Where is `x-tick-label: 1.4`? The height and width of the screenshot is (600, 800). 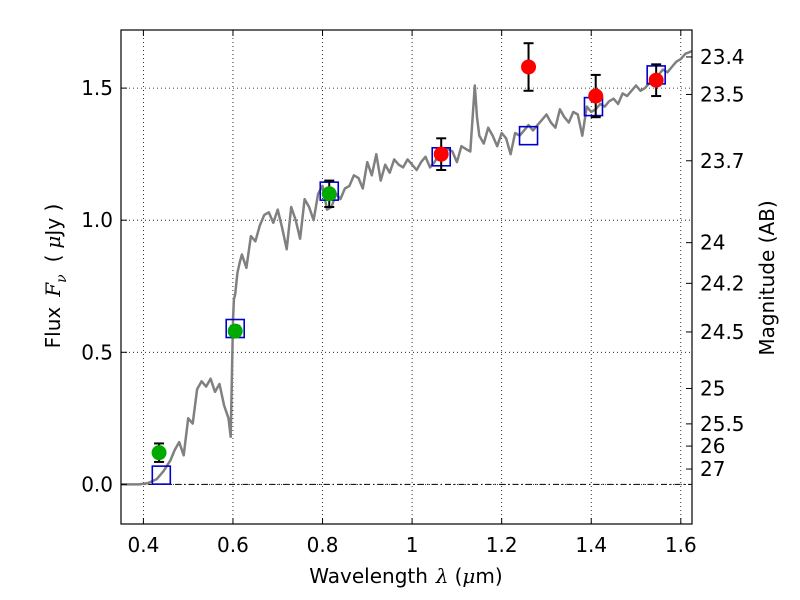
x-tick-label: 1.4 is located at coordinates (591, 545).